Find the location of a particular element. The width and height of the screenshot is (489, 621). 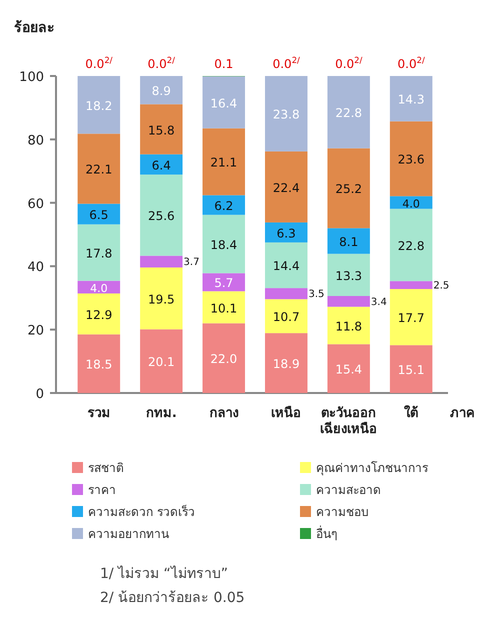

data-label: 8.9 is located at coordinates (161, 91).